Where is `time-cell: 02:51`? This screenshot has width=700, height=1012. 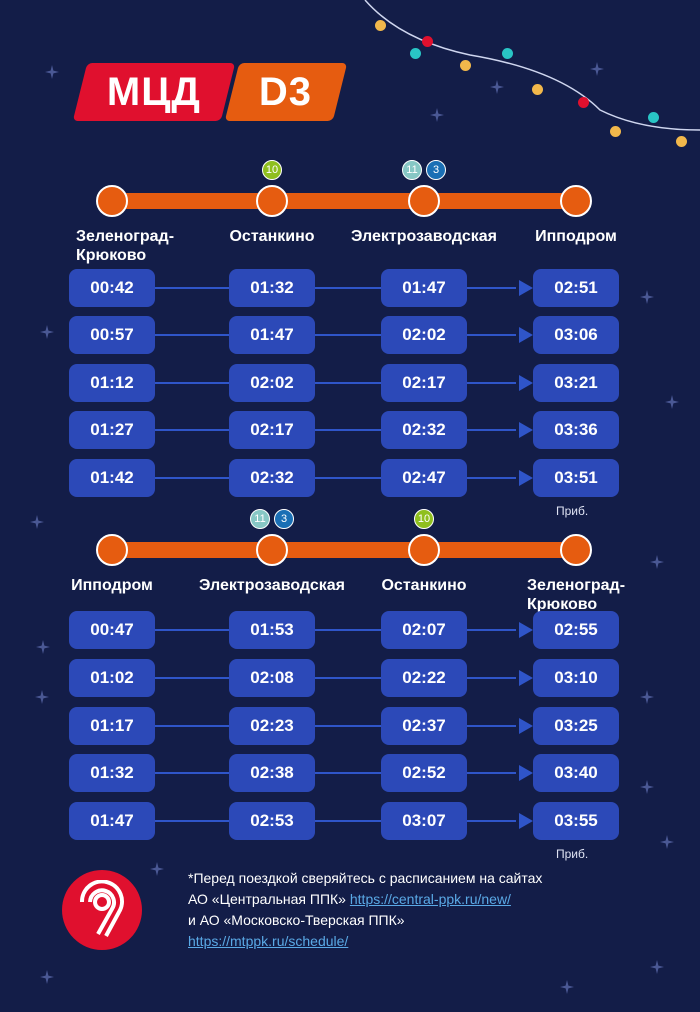 time-cell: 02:51 is located at coordinates (576, 288).